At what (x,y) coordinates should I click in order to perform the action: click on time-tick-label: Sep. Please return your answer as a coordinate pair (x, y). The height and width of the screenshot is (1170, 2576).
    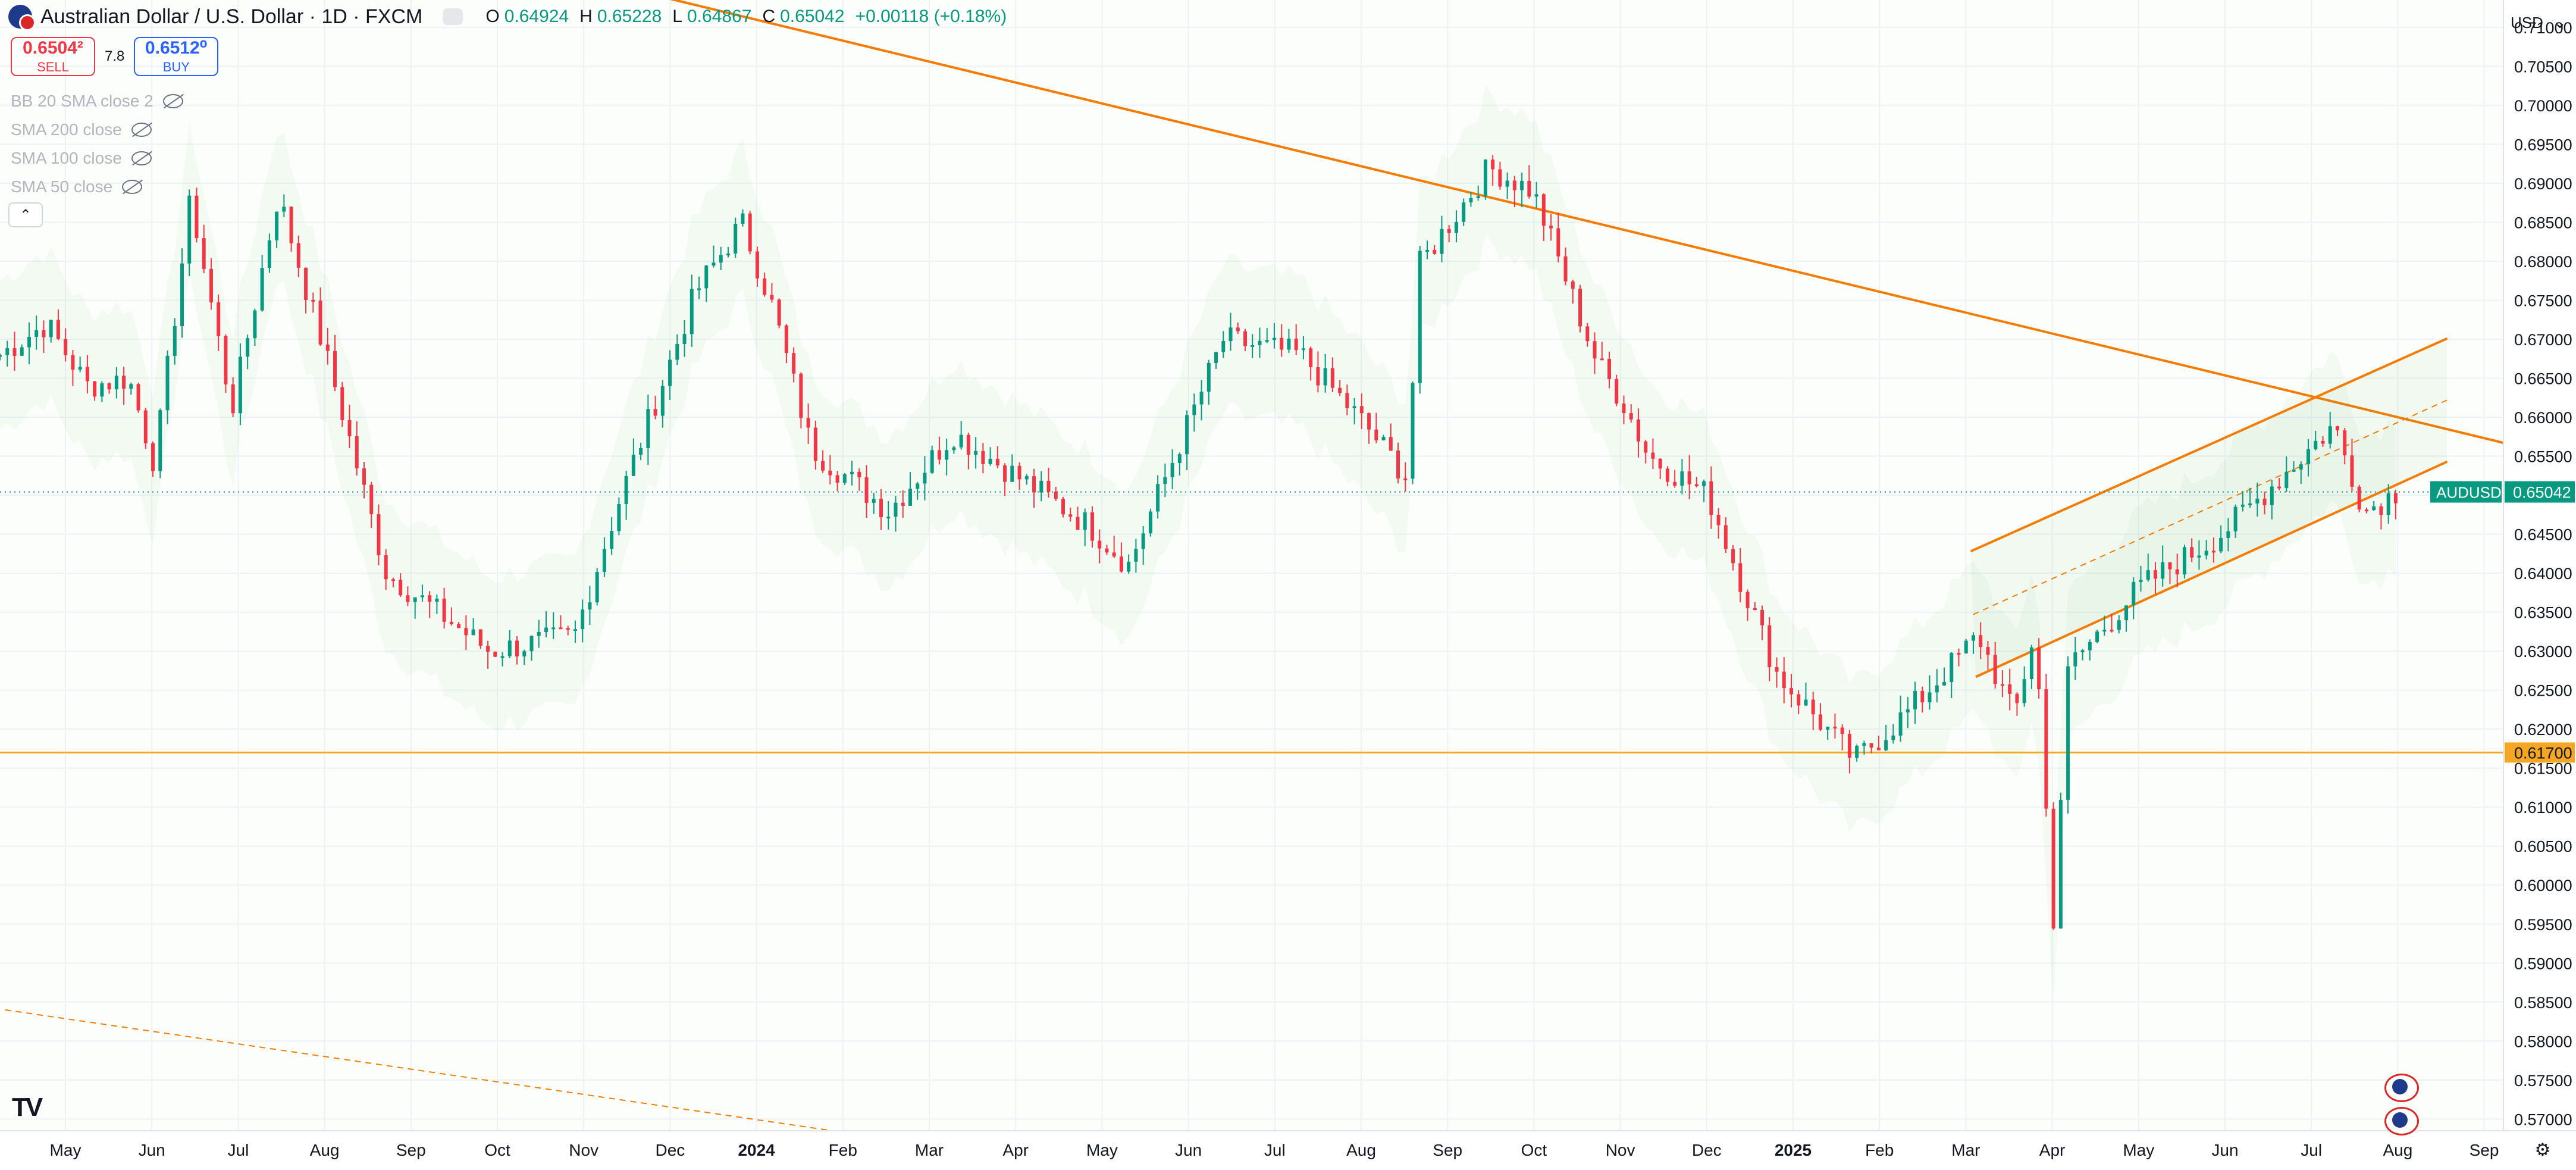
    Looking at the image, I should click on (2484, 1150).